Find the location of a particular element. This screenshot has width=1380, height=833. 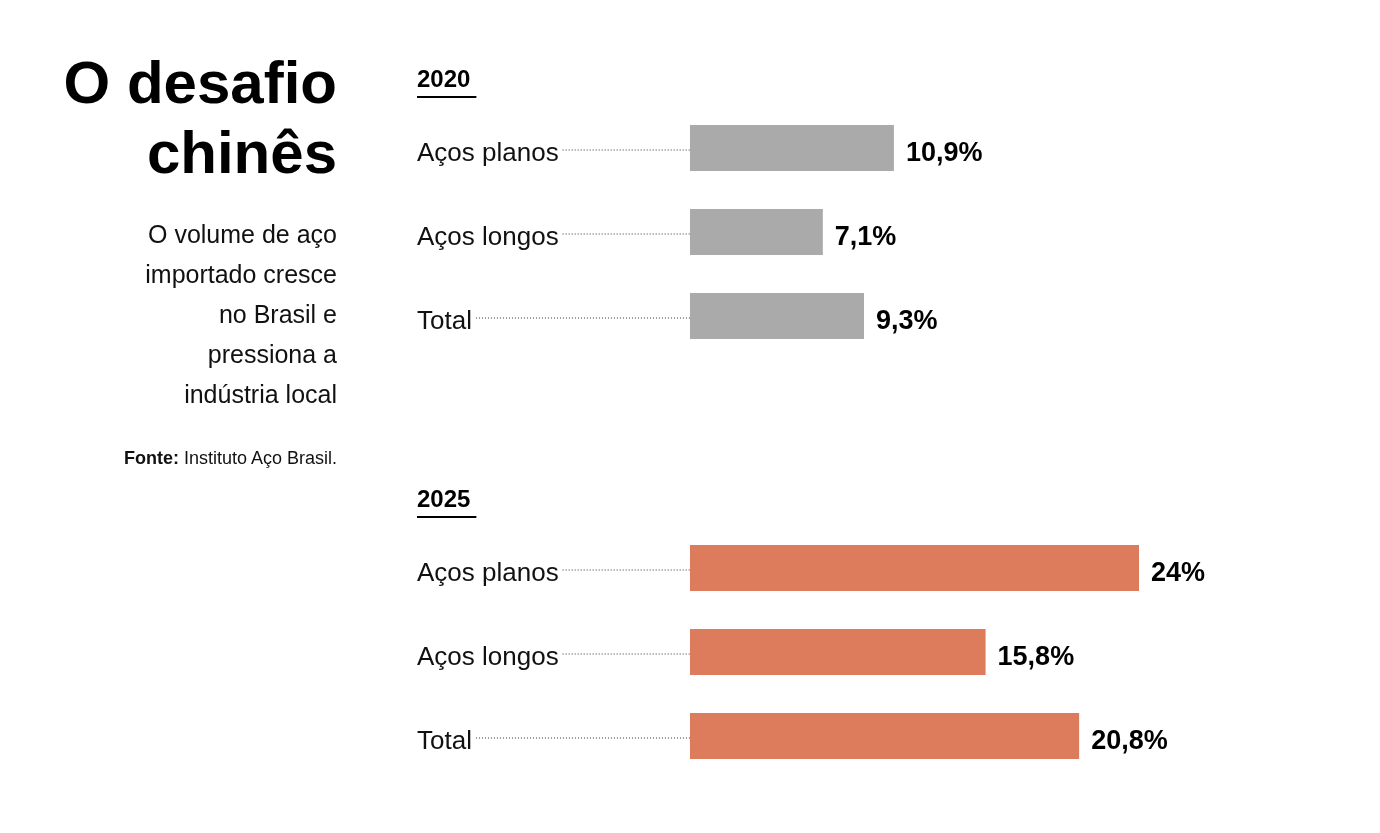

data-label: 24% is located at coordinates (1178, 572).